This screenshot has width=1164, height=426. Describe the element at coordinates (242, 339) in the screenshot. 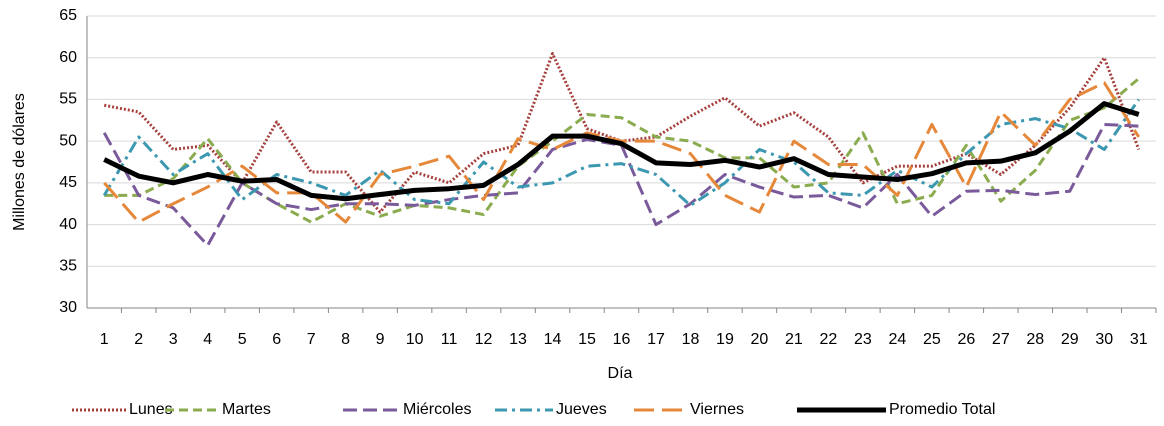

I see `x-tick-label: 5` at that location.